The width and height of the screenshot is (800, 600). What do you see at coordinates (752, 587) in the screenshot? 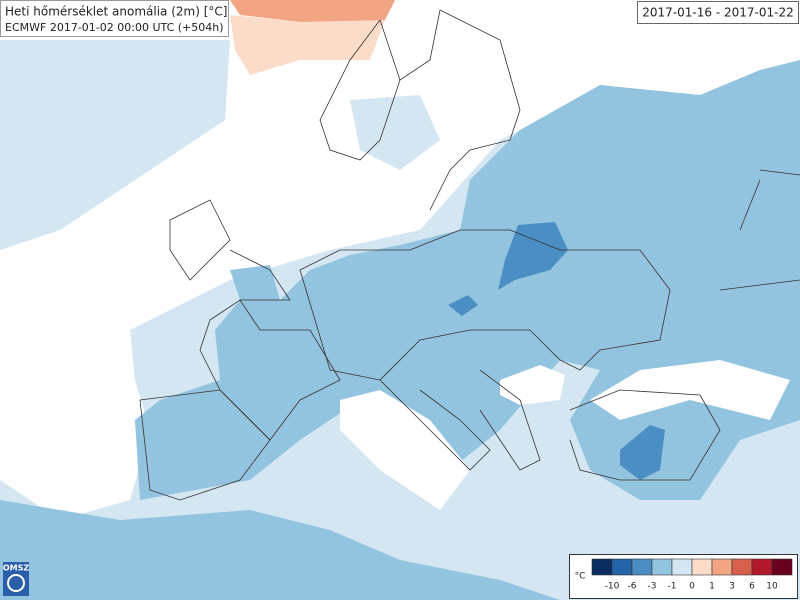
I see `legend-label: 6` at bounding box center [752, 587].